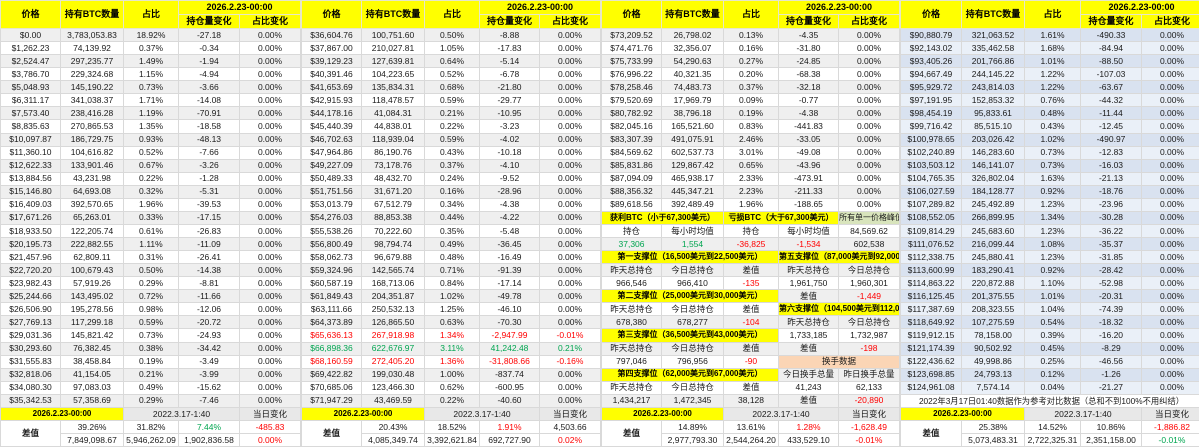  I want to click on cell: 245,492.89, so click(993, 204).